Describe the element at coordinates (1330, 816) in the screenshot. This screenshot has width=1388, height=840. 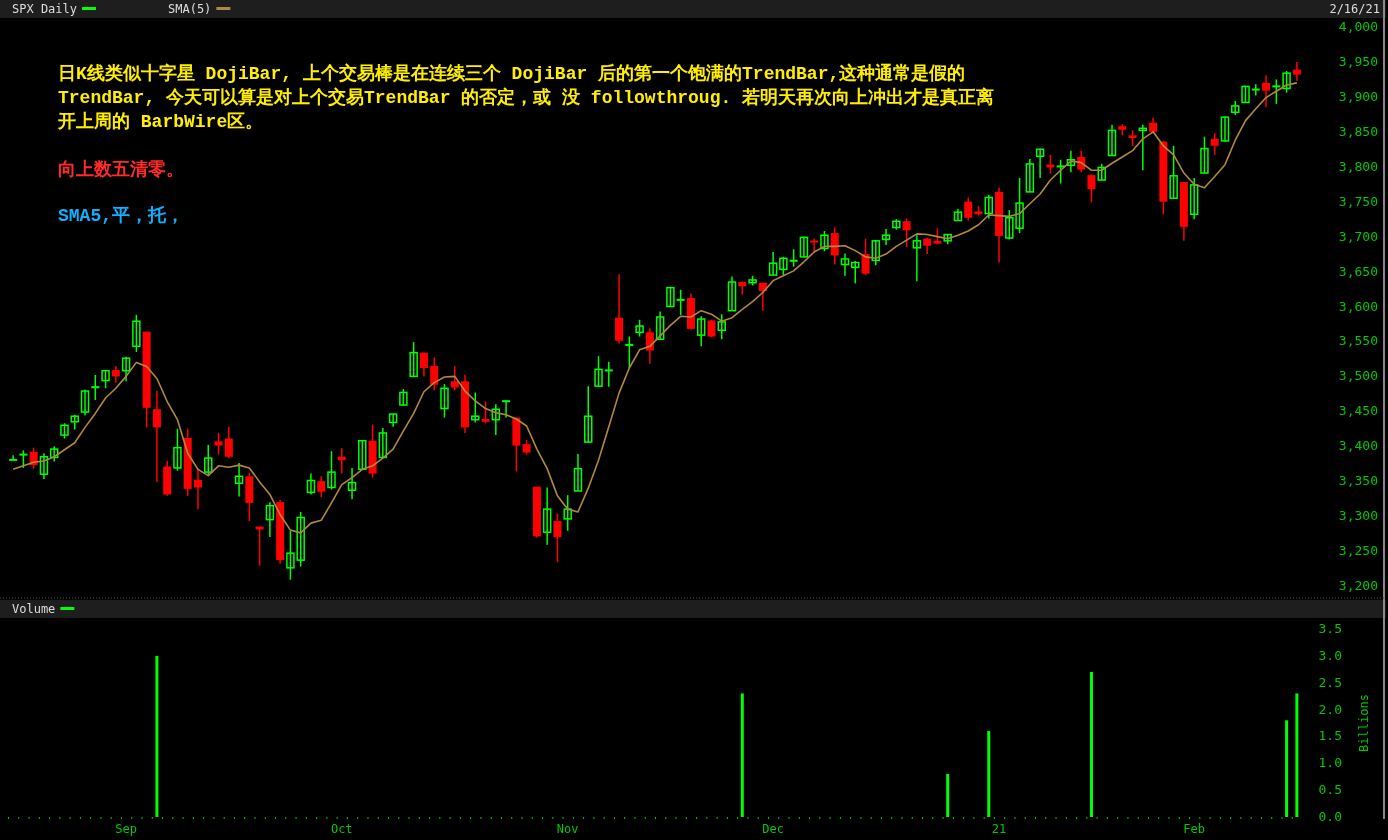
I see `y-tick-label: 0.0` at that location.